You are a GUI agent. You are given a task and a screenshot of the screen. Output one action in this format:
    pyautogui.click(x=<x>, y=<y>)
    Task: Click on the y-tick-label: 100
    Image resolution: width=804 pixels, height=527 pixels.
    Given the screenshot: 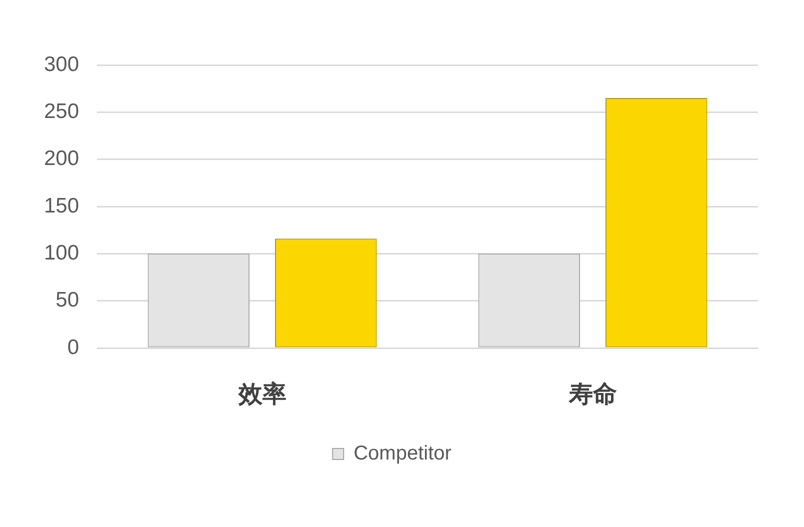 What is the action you would take?
    pyautogui.click(x=62, y=252)
    